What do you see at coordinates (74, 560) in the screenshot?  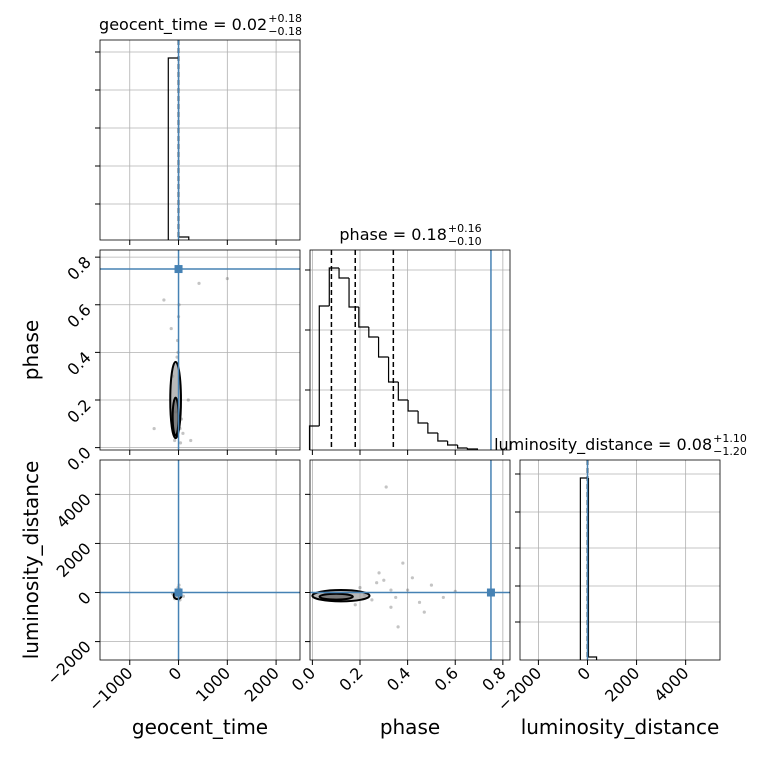 I see `y-tick-label: 2000` at bounding box center [74, 560].